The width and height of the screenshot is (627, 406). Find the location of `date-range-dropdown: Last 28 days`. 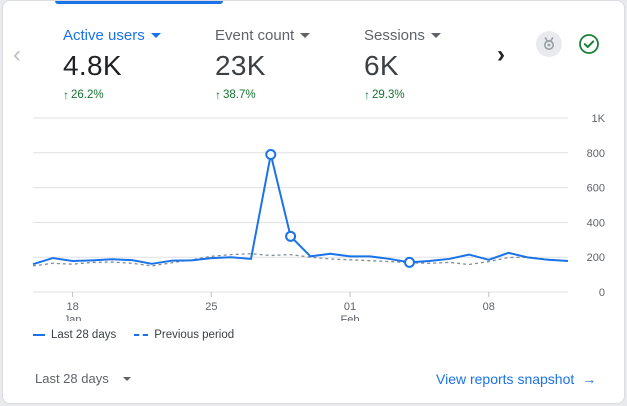

date-range-dropdown: Last 28 days is located at coordinates (83, 378).